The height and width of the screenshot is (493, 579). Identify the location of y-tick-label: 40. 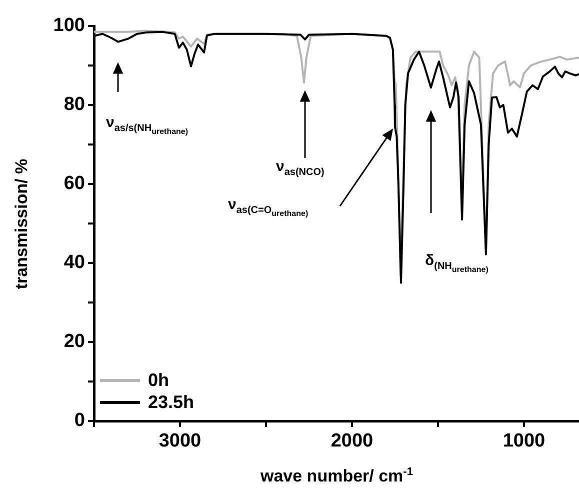
(74, 263).